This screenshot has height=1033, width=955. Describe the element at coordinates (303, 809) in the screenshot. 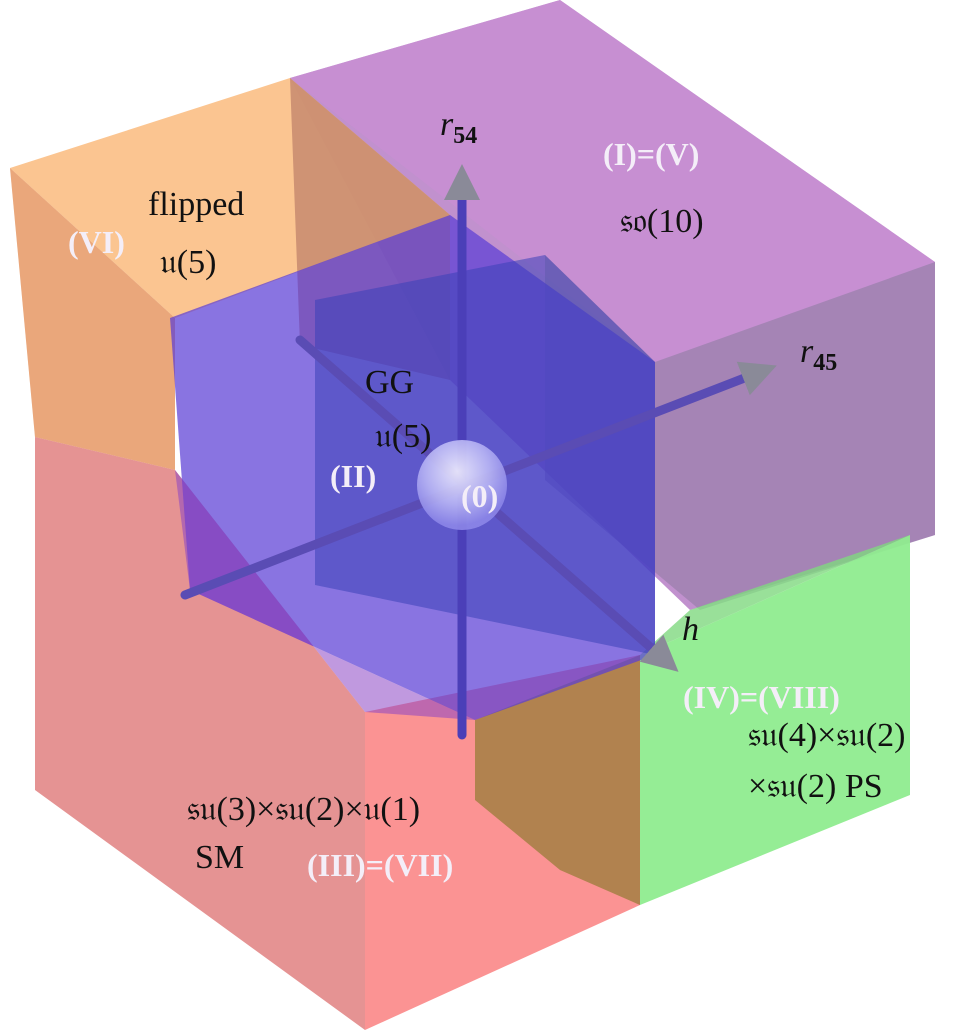

I see `region-III-VII-algebra: 𝔰𝔲(3)×𝔰𝔲(2)×𝔲(1)` at that location.